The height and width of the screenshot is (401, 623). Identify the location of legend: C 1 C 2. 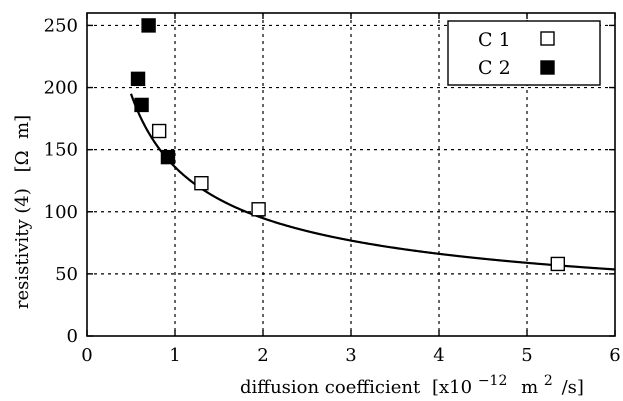
(524, 53).